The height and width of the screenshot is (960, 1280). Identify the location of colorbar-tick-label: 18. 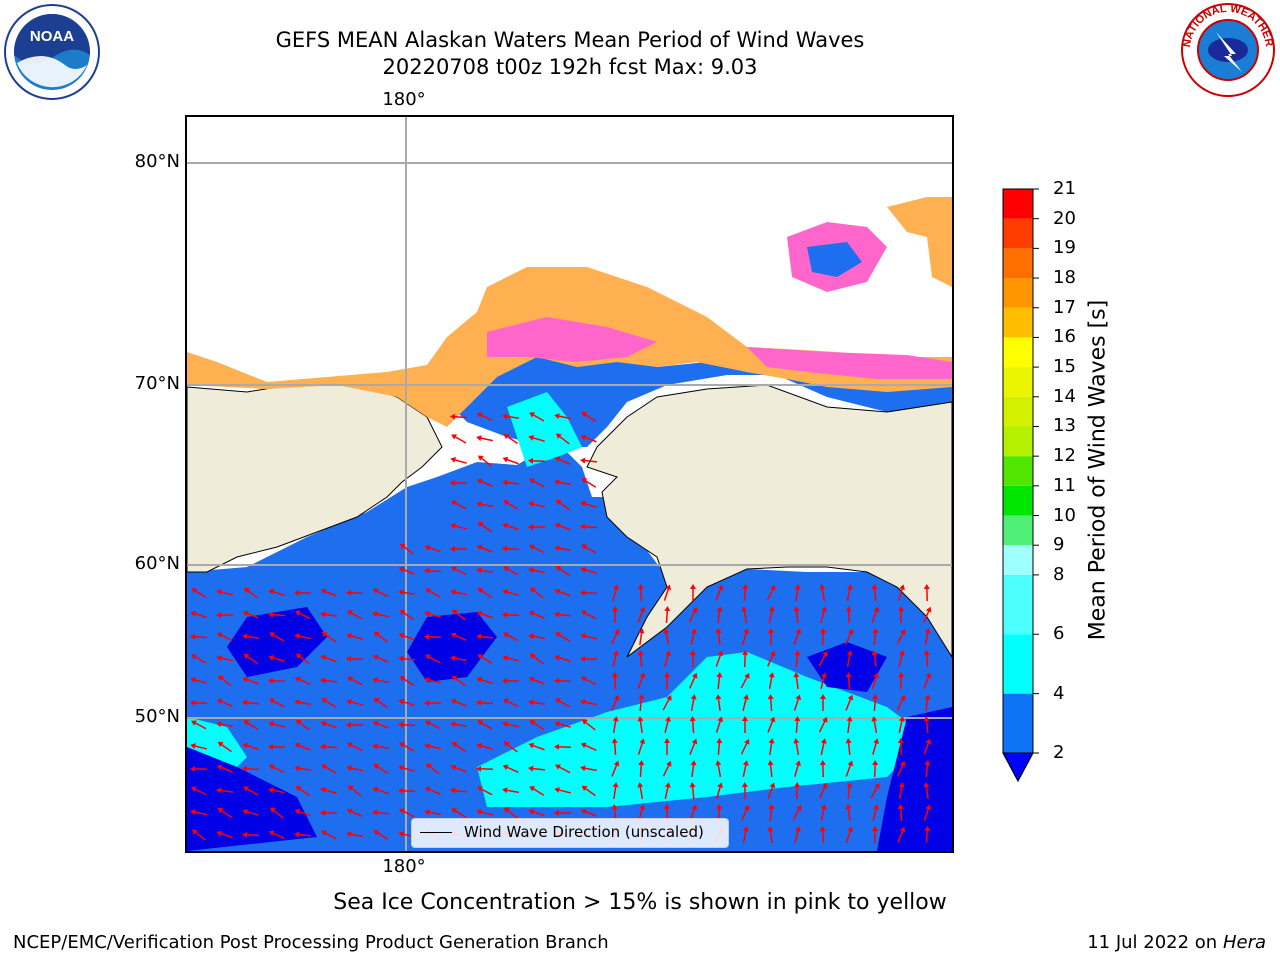
(1064, 278).